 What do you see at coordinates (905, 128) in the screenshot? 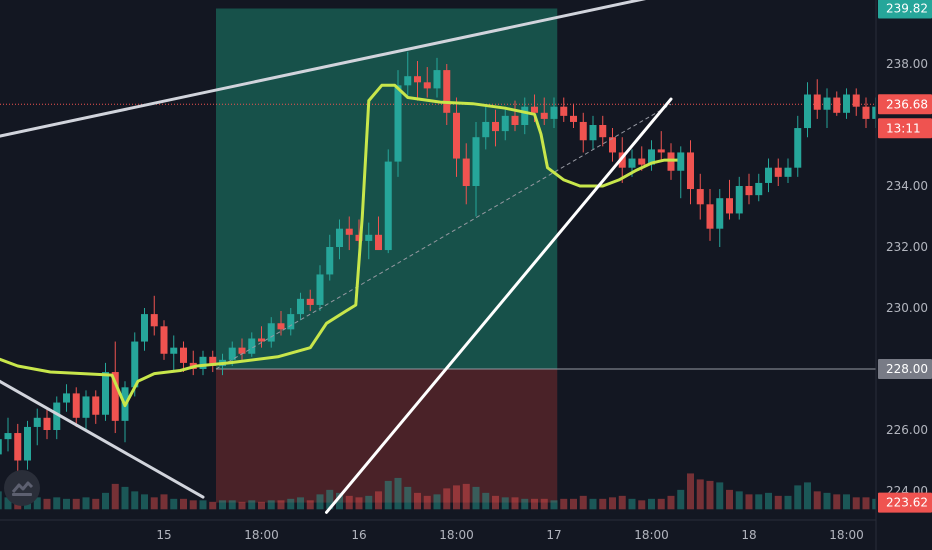
I see `price-tag: 13:11` at bounding box center [905, 128].